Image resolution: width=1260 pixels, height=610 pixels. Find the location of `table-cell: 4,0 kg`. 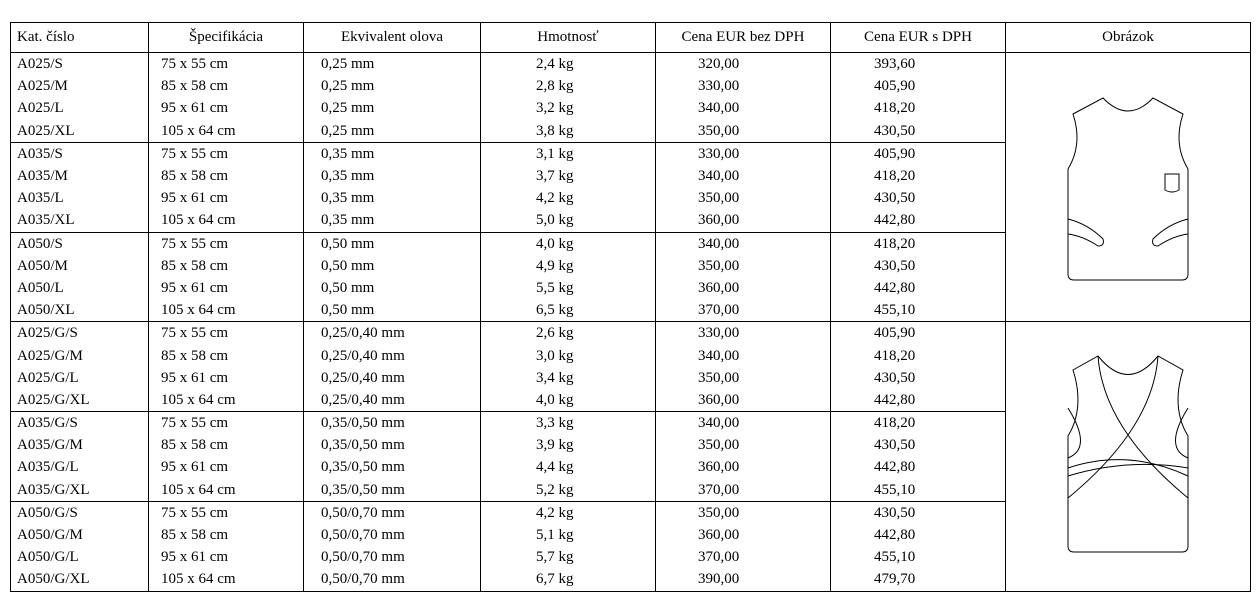

table-cell: 4,0 kg is located at coordinates (568, 400).